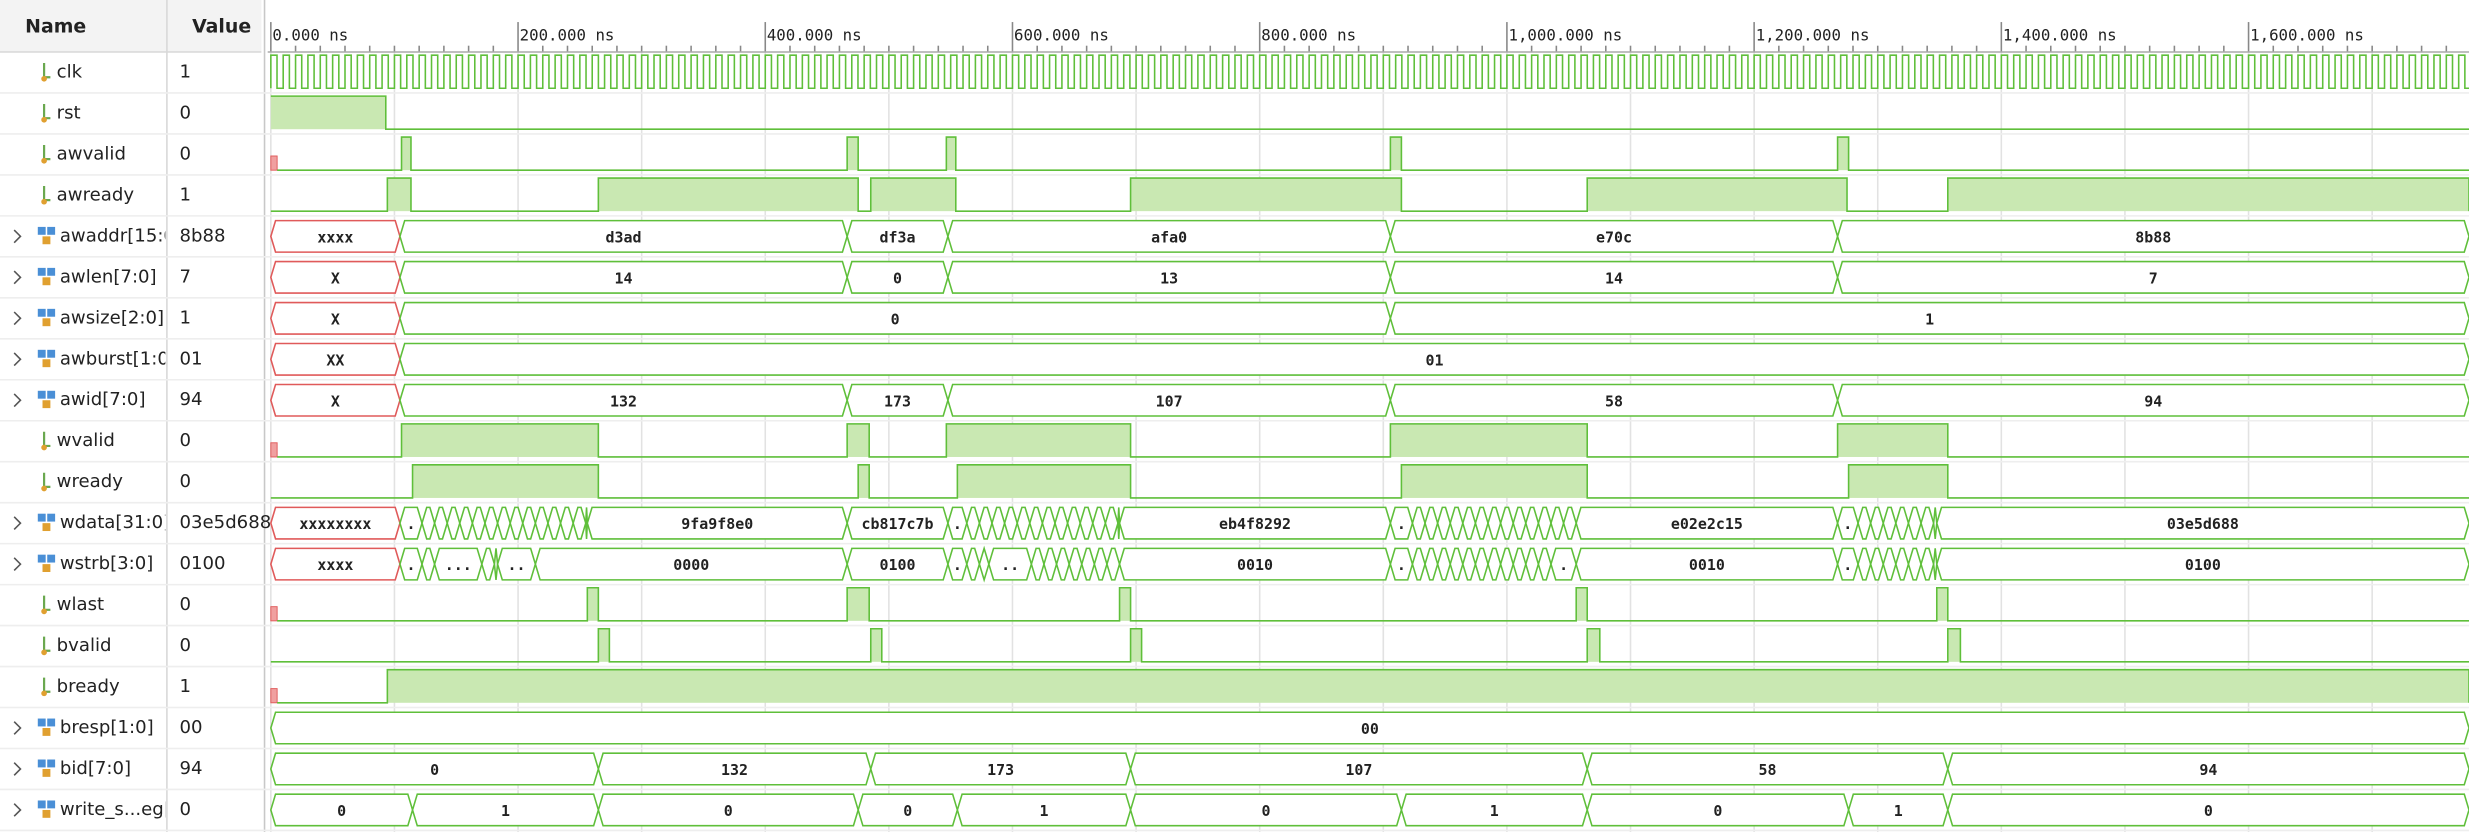 The width and height of the screenshot is (2469, 832). Describe the element at coordinates (86, 440) in the screenshot. I see `signal-name: wvalid` at that location.